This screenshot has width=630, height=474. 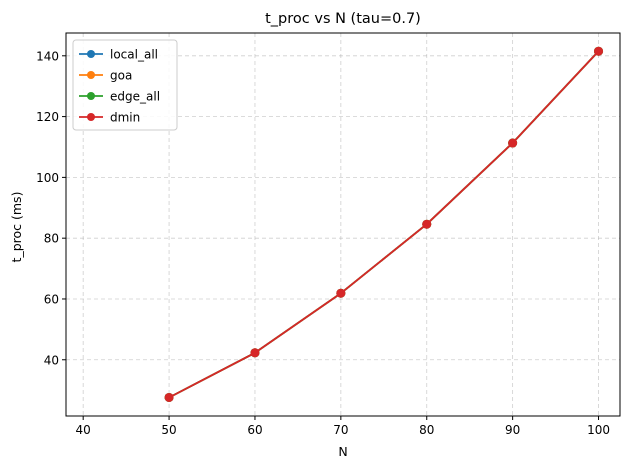 I want to click on x-tick-label: 80, so click(x=426, y=430).